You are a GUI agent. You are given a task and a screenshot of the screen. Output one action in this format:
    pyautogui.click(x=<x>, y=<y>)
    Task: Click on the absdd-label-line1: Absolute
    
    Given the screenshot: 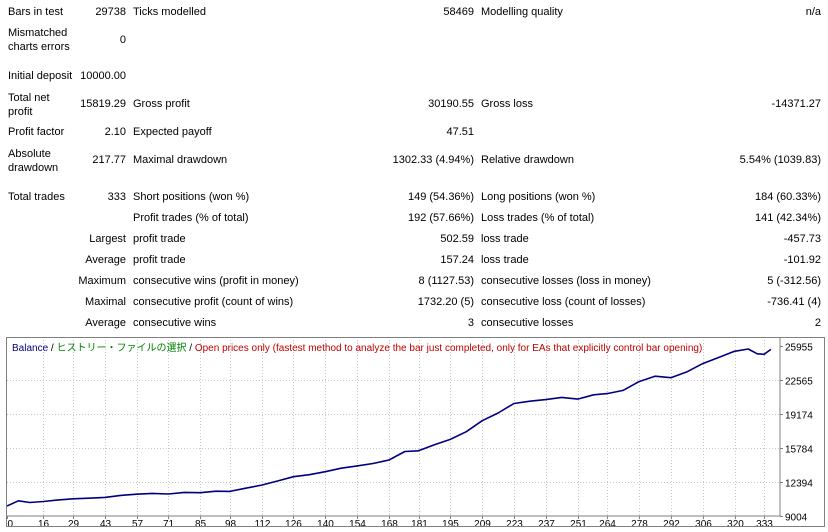 What is the action you would take?
    pyautogui.click(x=29, y=154)
    